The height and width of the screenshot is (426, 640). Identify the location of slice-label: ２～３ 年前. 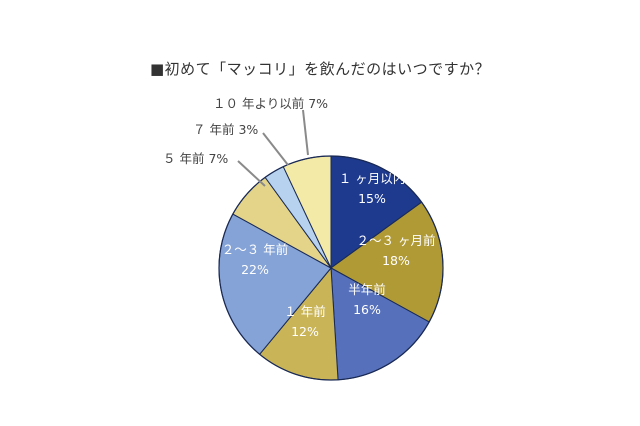
(255, 249).